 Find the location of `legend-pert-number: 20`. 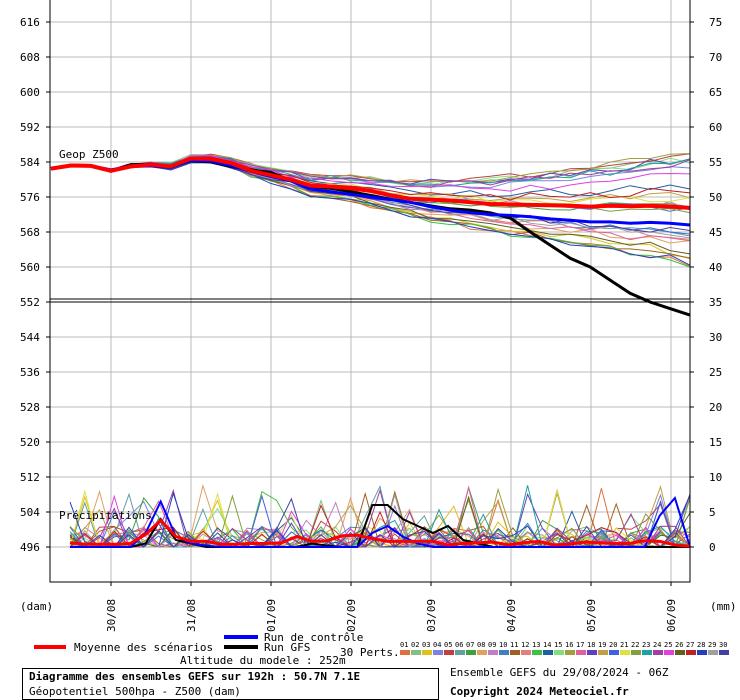

legend-pert-number: 20 is located at coordinates (613, 645).